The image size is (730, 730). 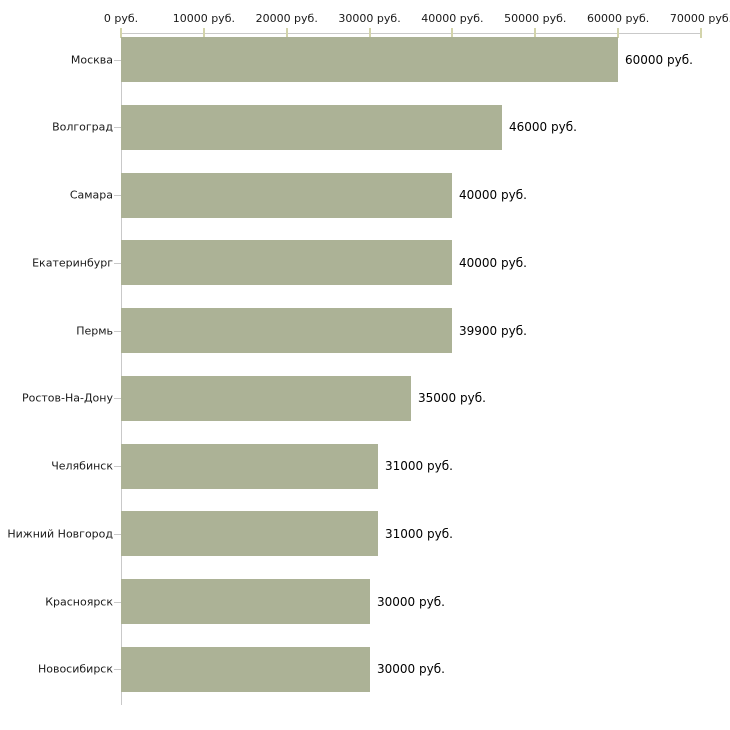 What do you see at coordinates (543, 127) in the screenshot?
I see `value-label: 46000 руб.` at bounding box center [543, 127].